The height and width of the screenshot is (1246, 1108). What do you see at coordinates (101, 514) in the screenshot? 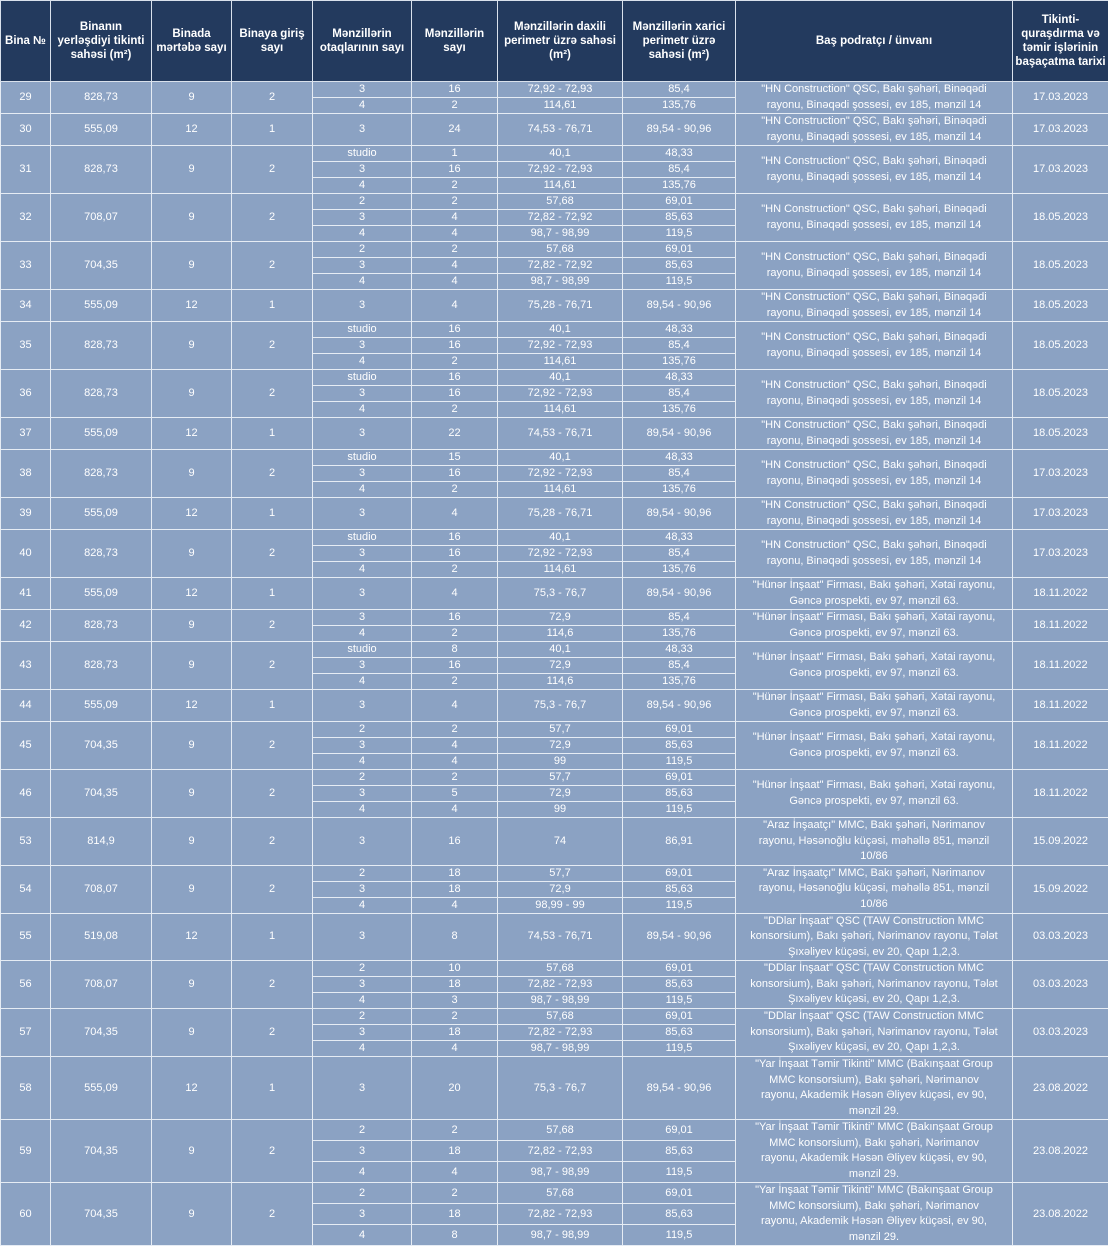
I see `cell-site-area: 555,09` at bounding box center [101, 514].